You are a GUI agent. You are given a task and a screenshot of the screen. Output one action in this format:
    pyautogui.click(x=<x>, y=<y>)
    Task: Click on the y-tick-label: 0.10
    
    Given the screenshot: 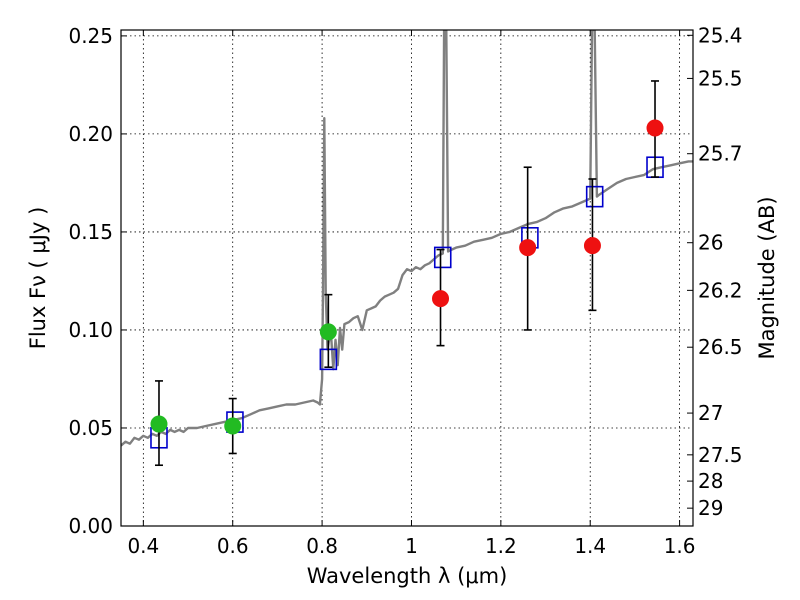 What is the action you would take?
    pyautogui.click(x=90, y=330)
    